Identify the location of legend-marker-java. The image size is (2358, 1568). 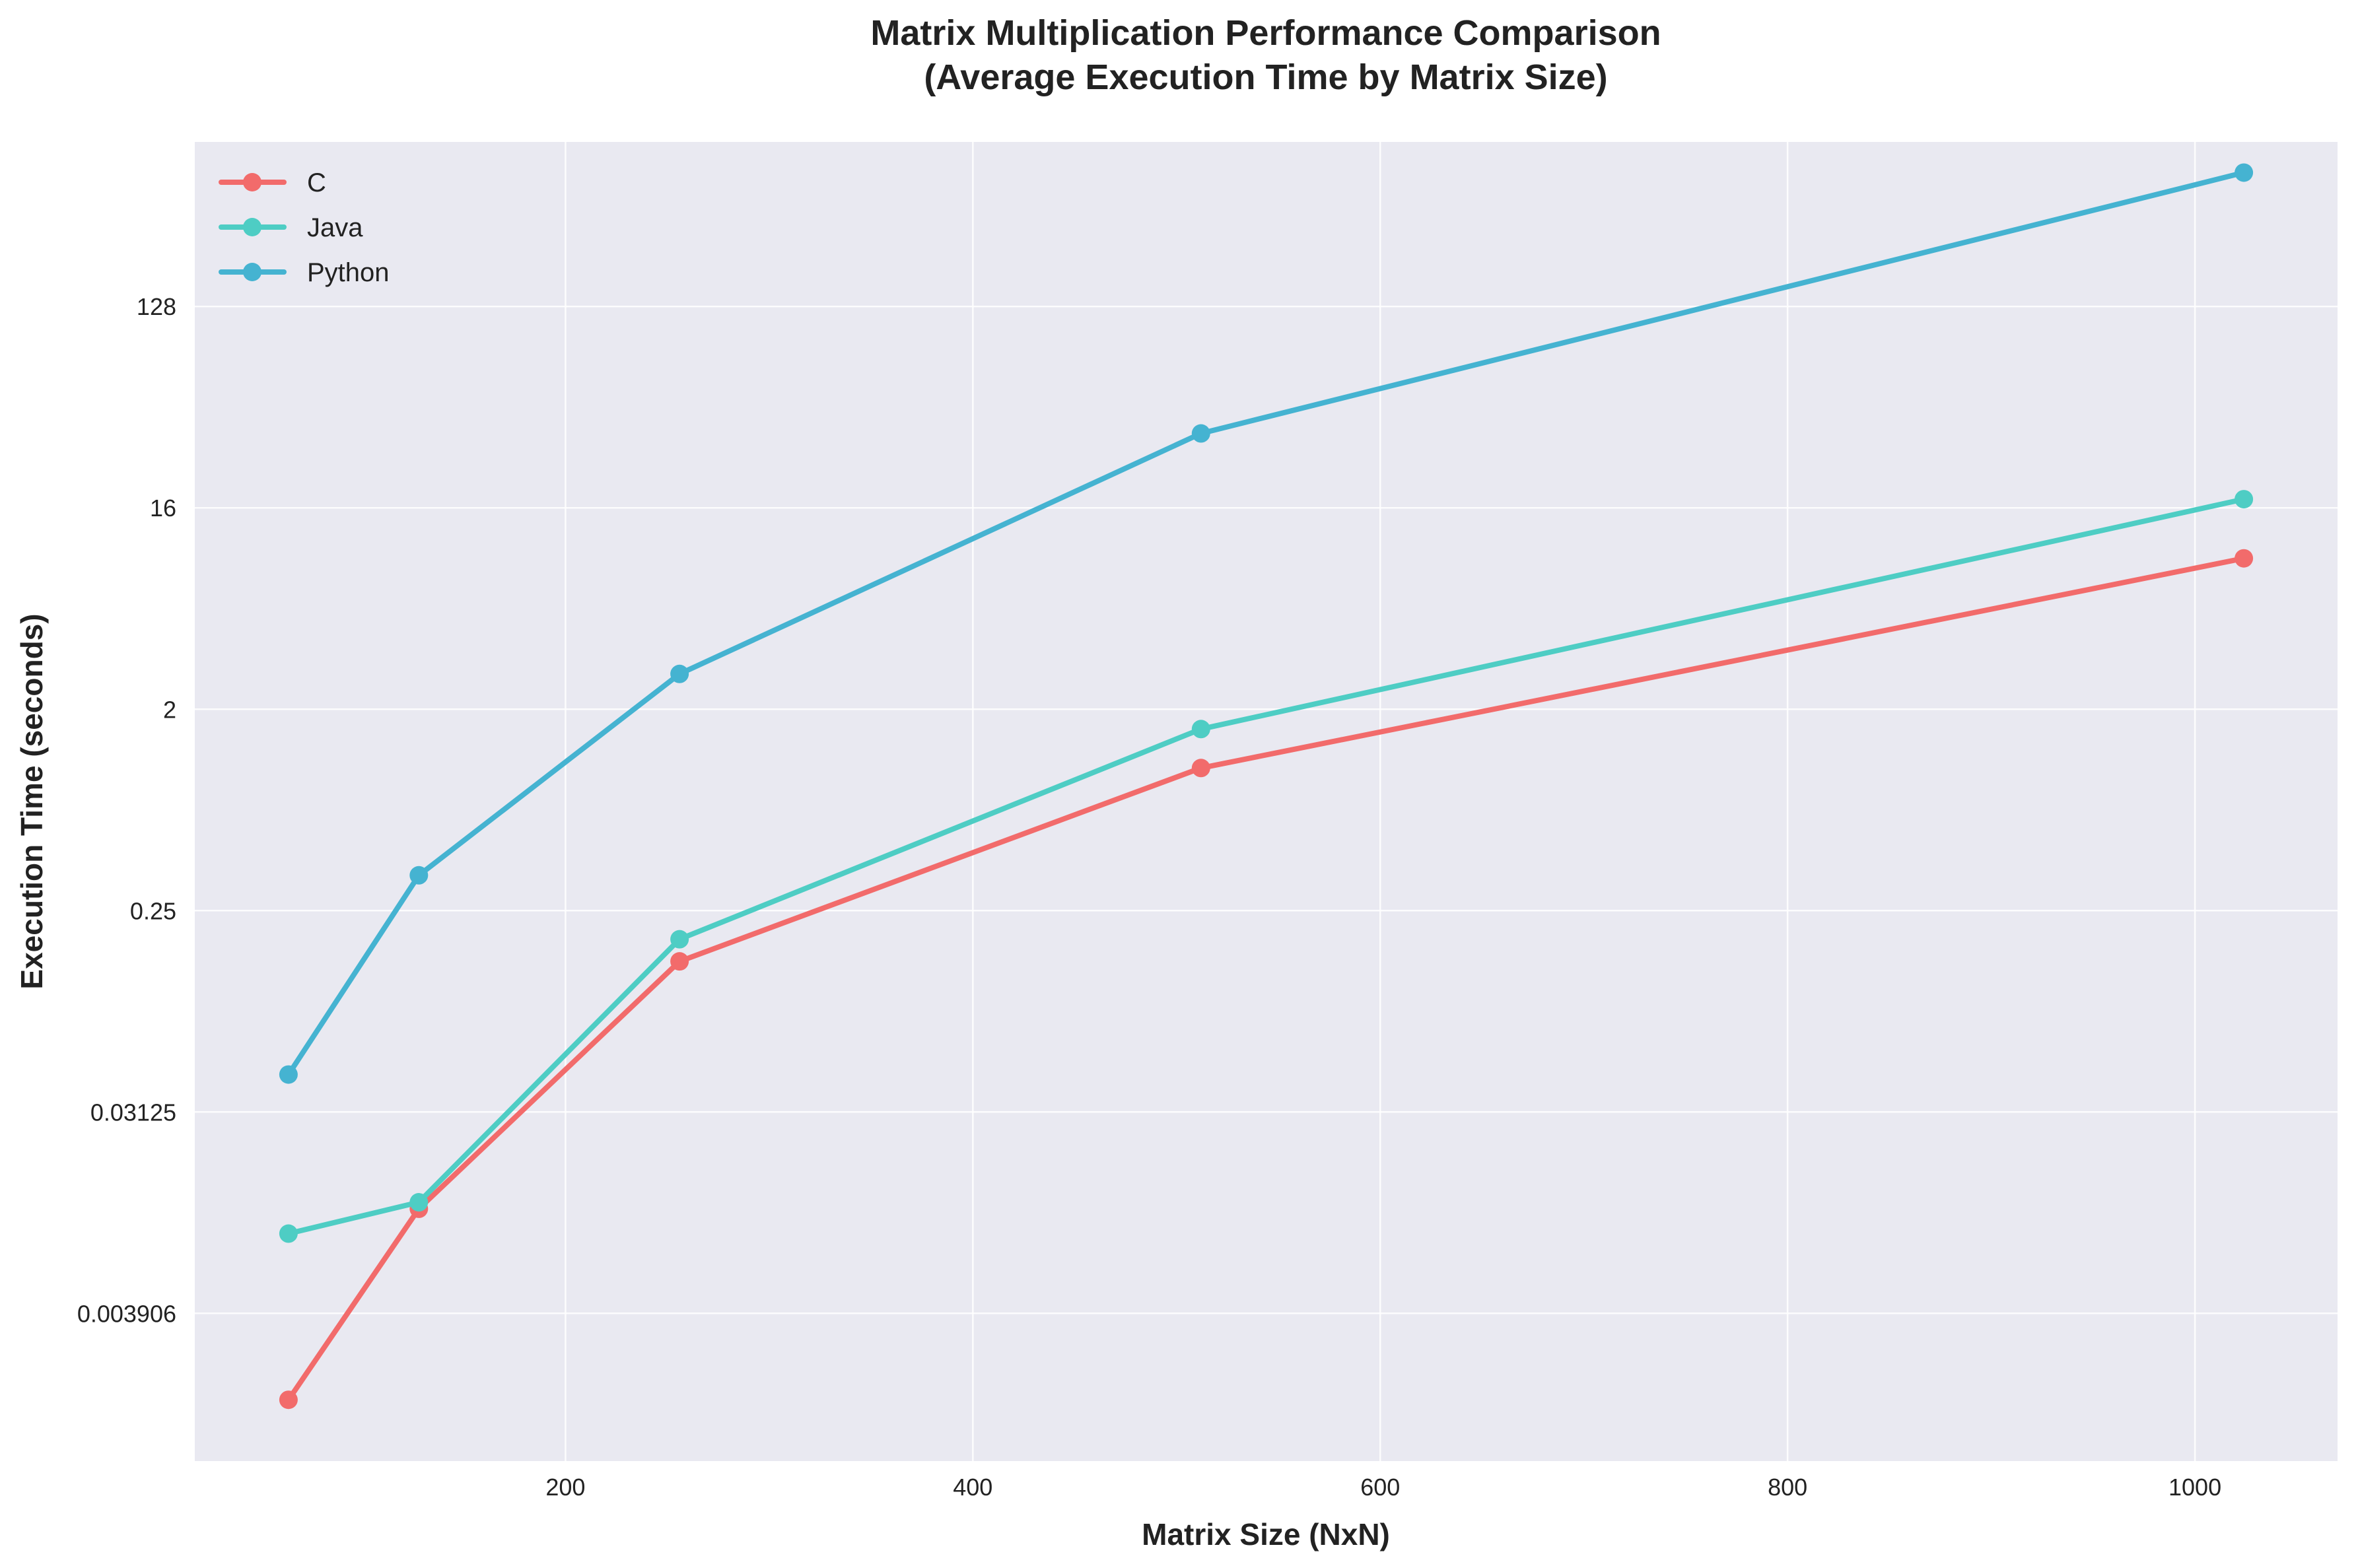
(252, 227).